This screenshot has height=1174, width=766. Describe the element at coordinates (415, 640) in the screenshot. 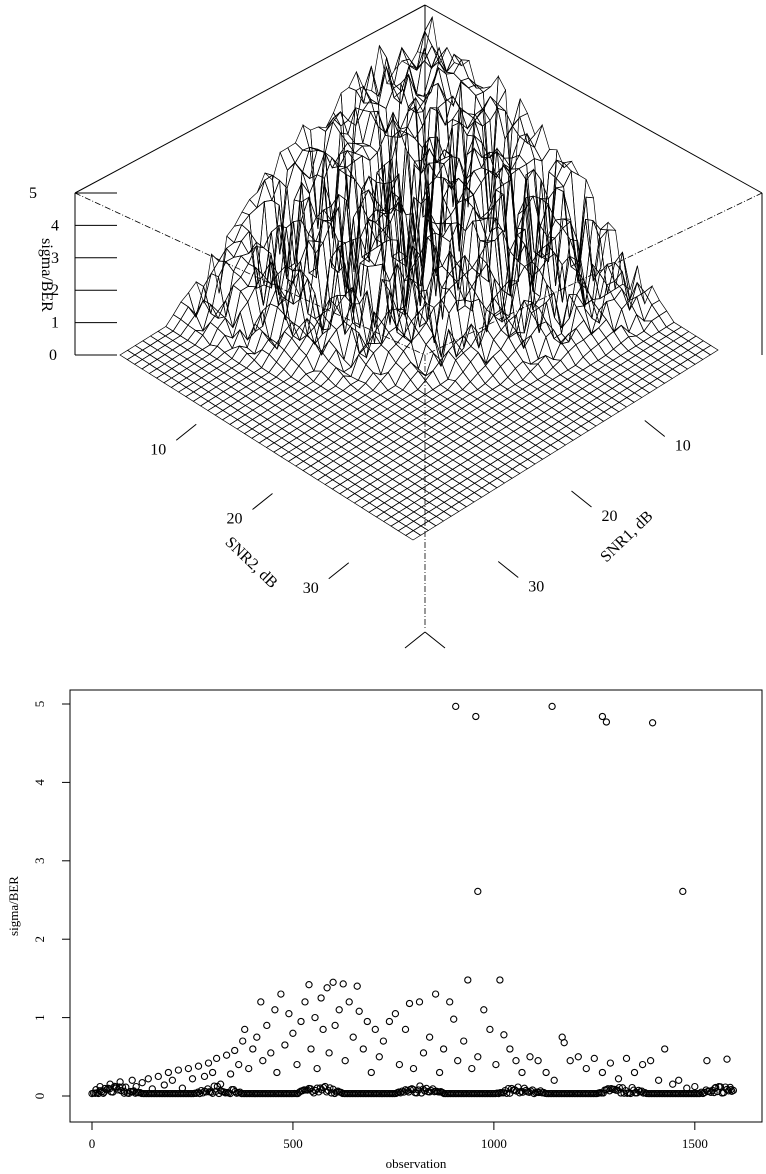

I see `snr2-tick-mark` at that location.